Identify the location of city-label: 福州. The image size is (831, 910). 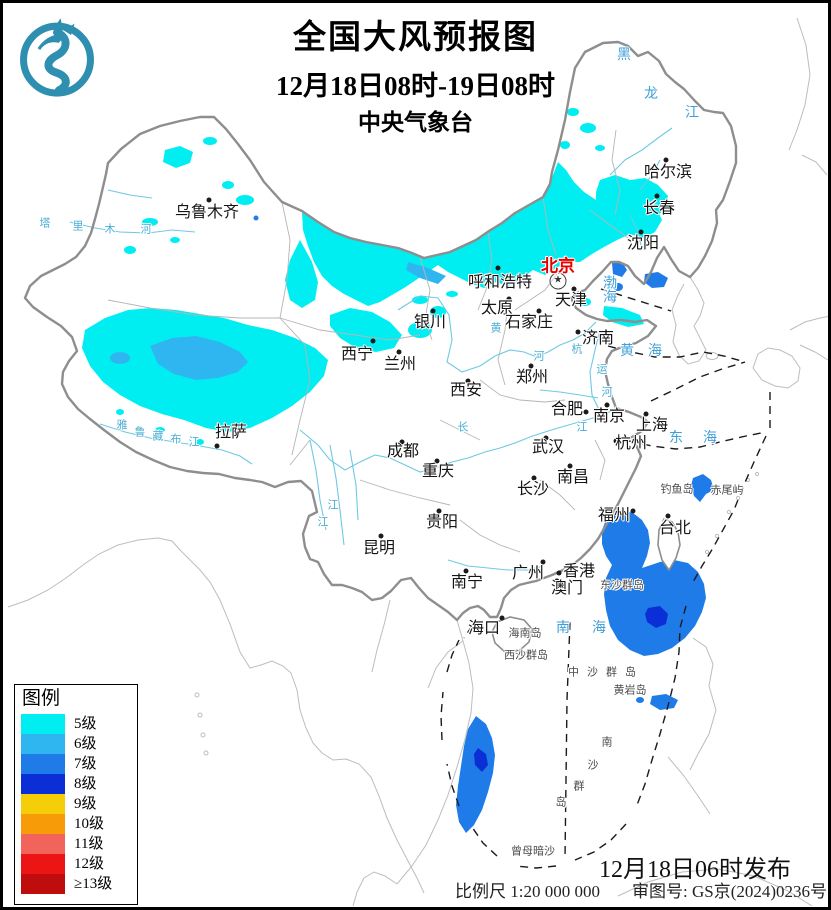
(614, 515).